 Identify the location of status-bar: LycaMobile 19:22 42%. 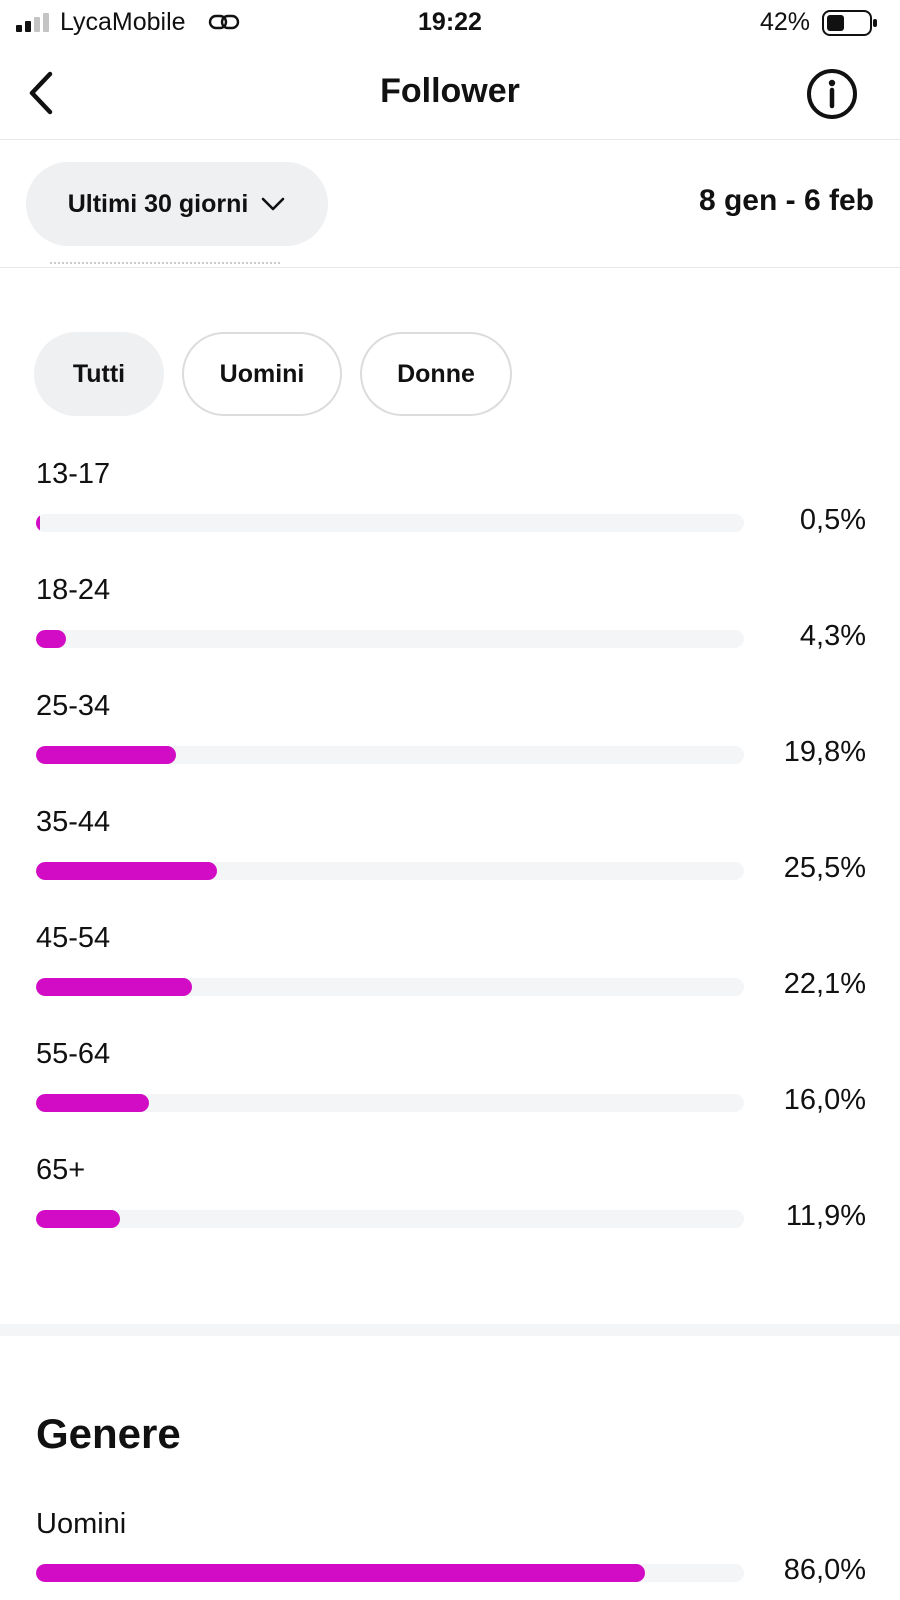
(450, 22).